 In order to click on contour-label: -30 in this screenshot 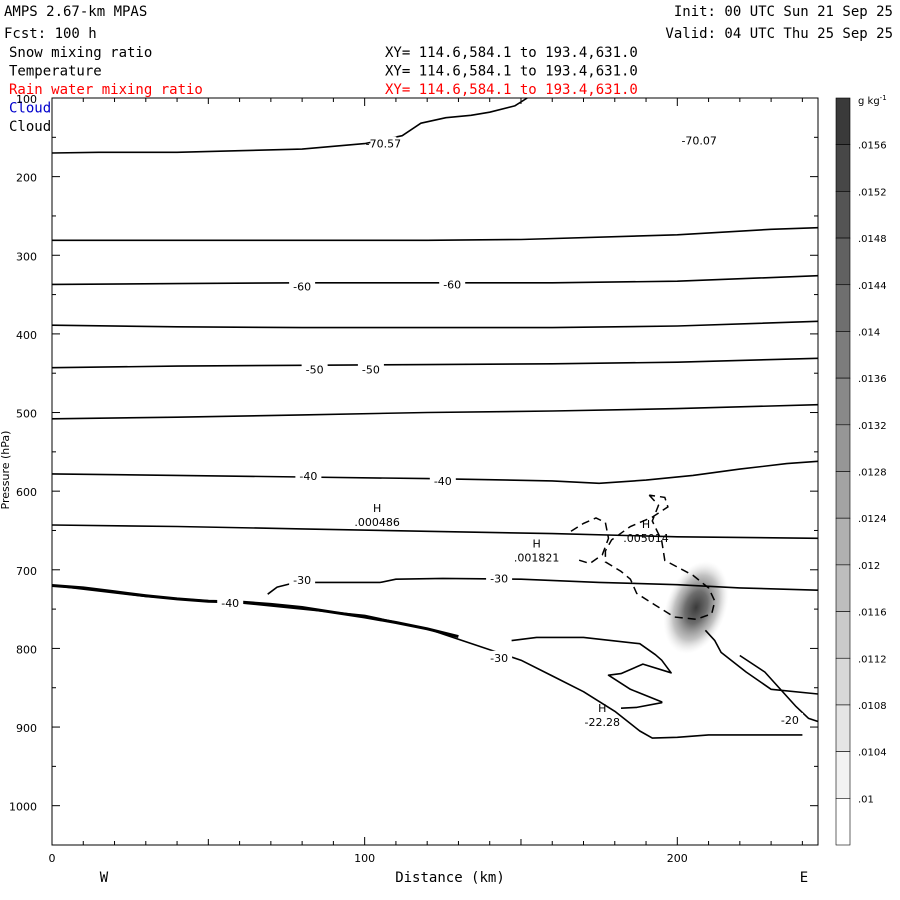, I will do `click(499, 578)`.